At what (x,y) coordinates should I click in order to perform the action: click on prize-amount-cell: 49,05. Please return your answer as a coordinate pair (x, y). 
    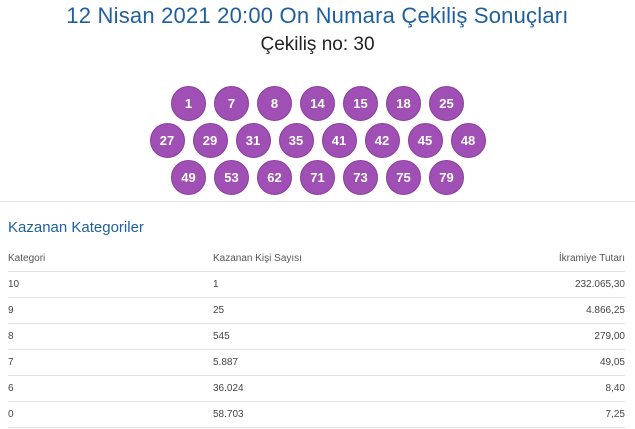
    Looking at the image, I should click on (534, 362).